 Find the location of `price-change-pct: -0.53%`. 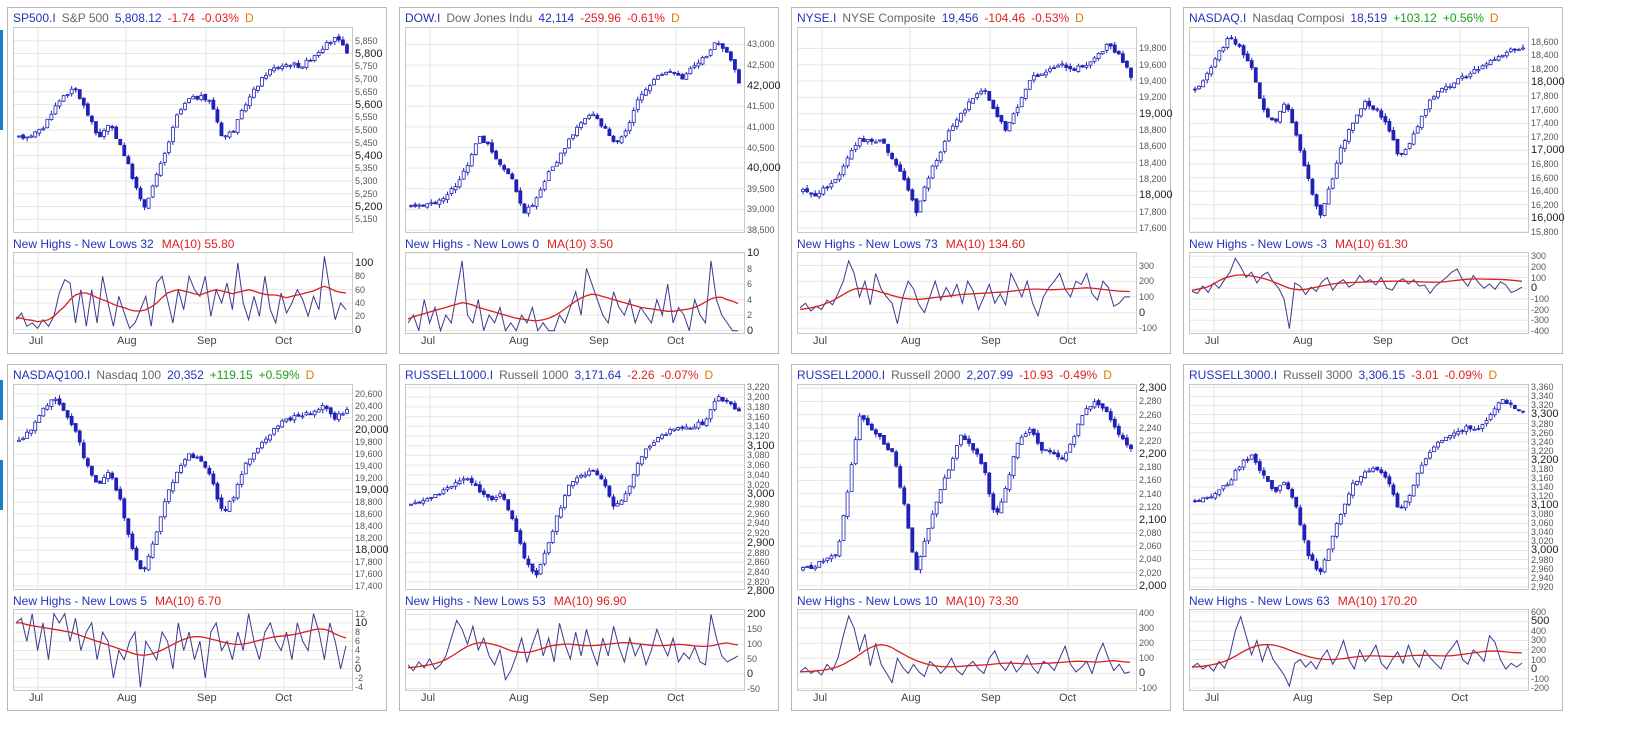

price-change-pct: -0.53% is located at coordinates (1050, 18).